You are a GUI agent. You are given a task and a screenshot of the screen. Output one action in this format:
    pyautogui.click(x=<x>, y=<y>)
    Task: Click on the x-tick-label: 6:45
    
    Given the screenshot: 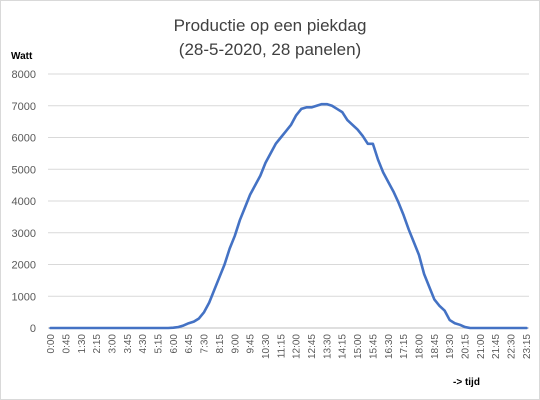 What is the action you would take?
    pyautogui.click(x=189, y=344)
    